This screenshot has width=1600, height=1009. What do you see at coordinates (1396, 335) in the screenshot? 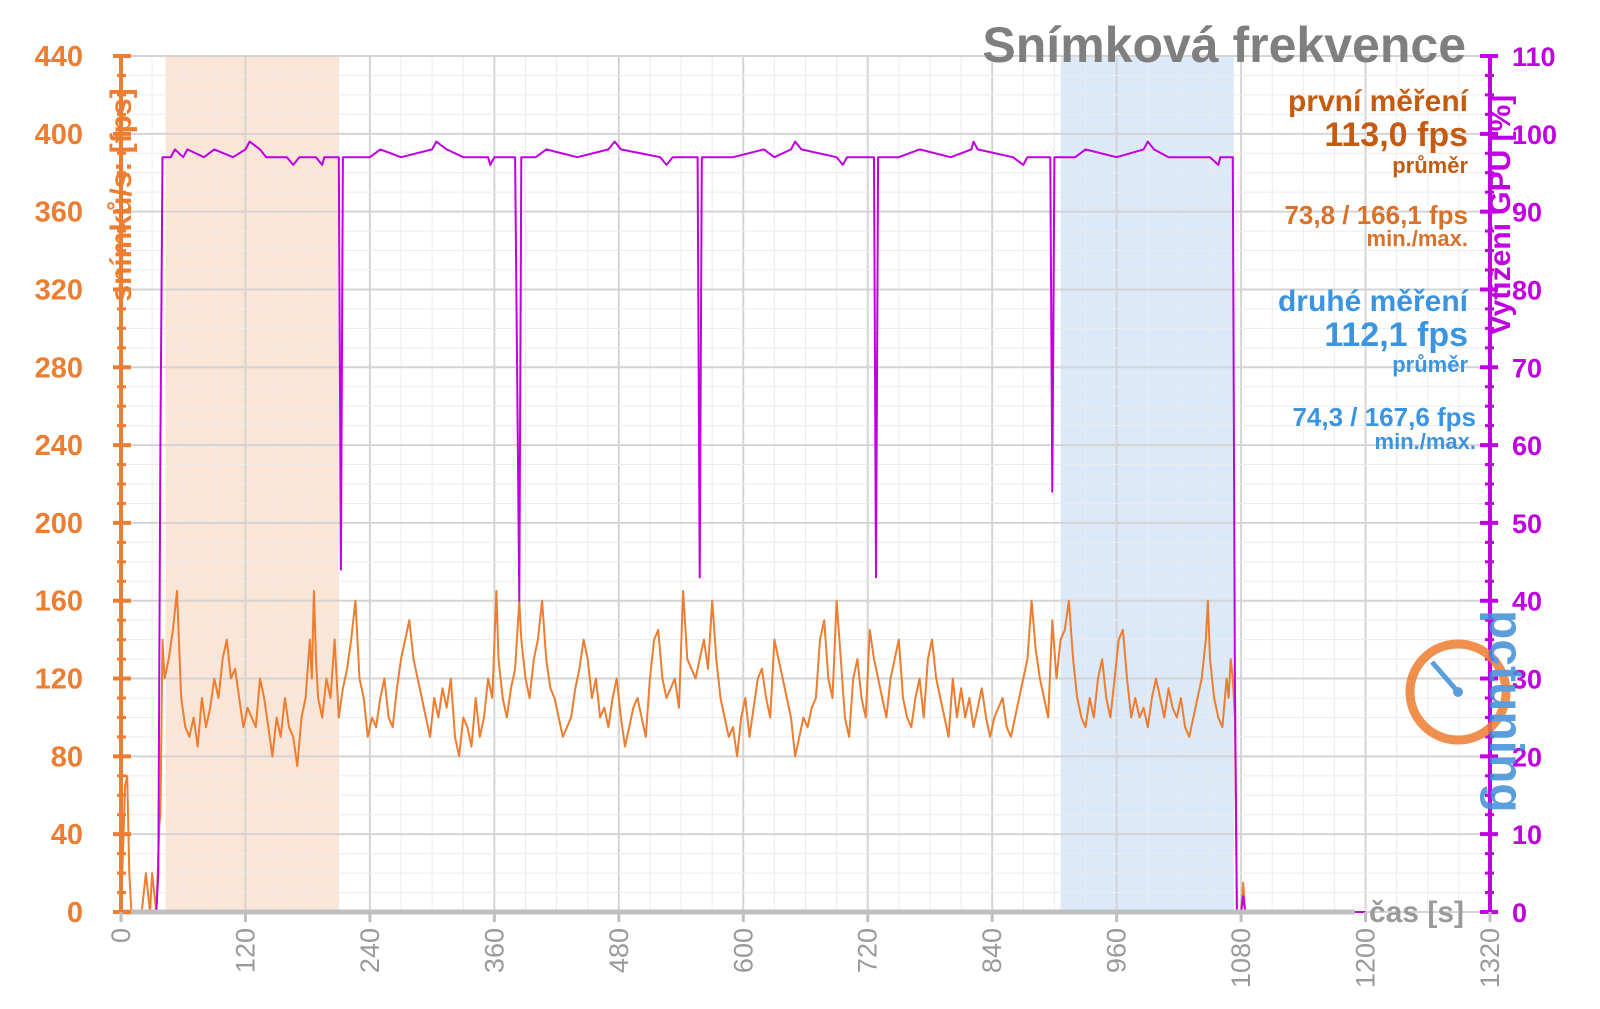
I see `second-avg: 112,1 fps` at bounding box center [1396, 335].